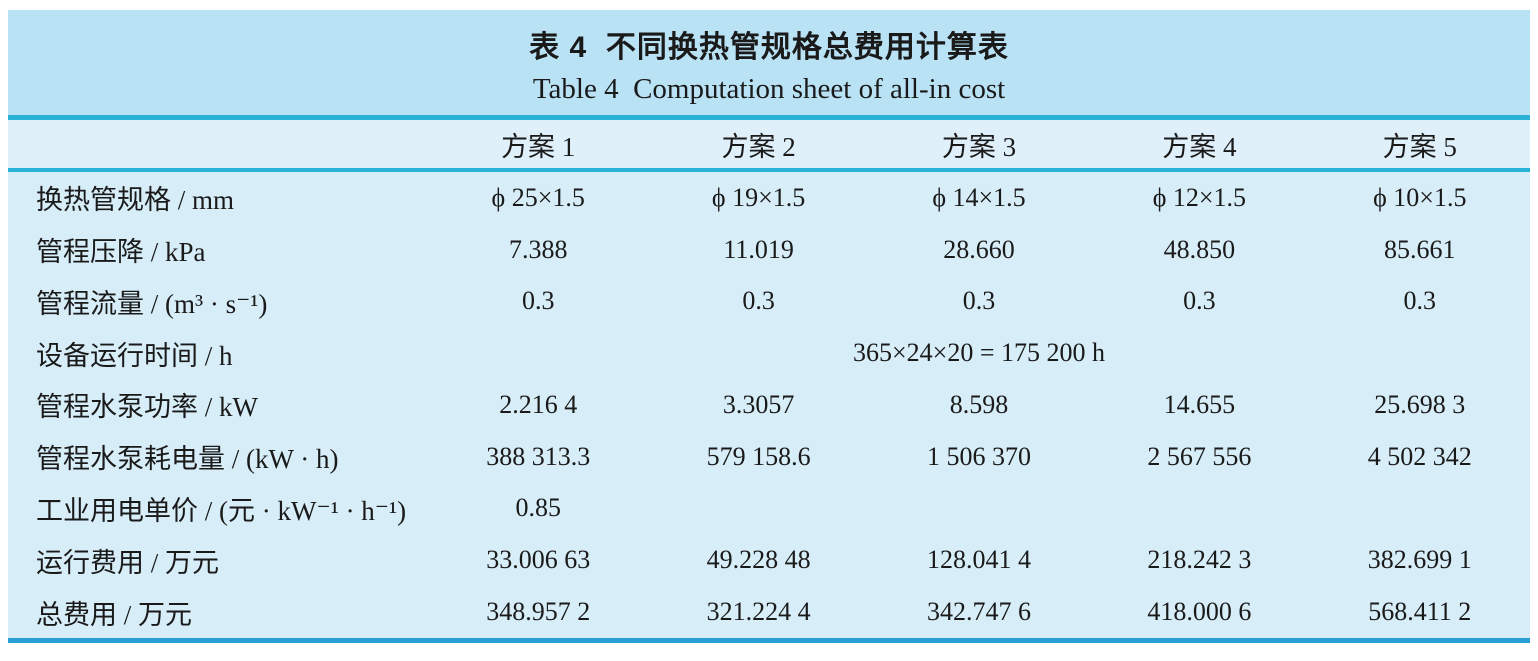 This screenshot has width=1538, height=661. Describe the element at coordinates (1420, 611) in the screenshot. I see `cell-value: 568.411 2` at that location.